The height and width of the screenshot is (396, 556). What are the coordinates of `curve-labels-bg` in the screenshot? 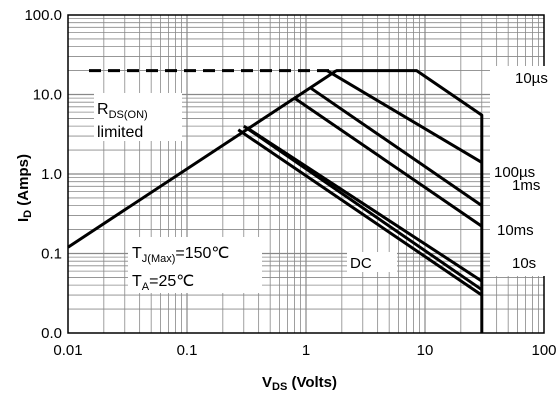 It's located at (520, 171).